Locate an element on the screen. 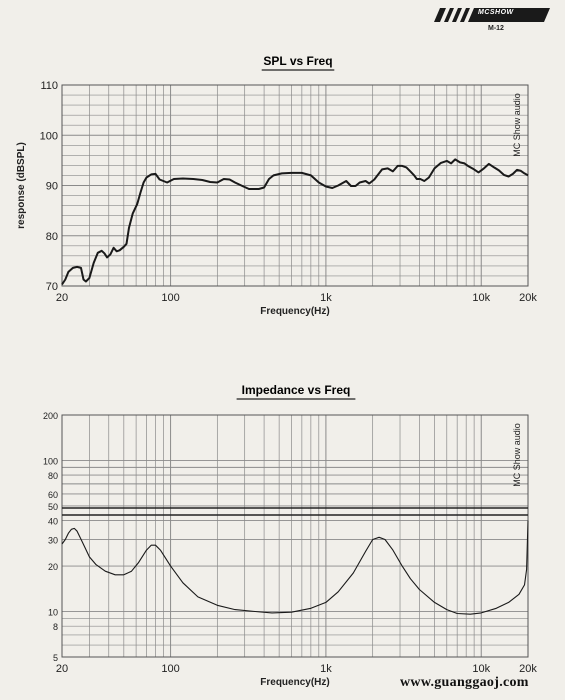 This screenshot has height=700, width=565. brand-stripe-bar is located at coordinates (492, 15).